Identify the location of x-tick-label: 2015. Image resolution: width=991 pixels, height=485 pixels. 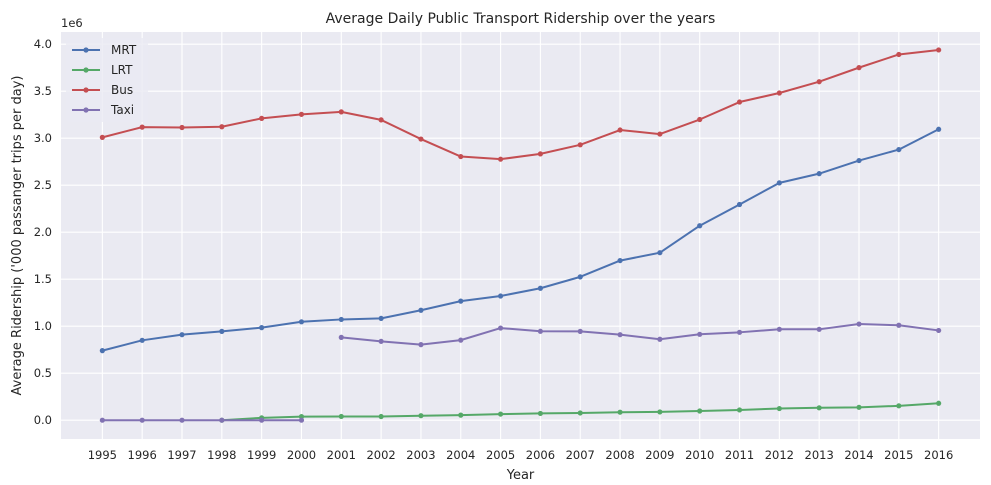
(898, 455).